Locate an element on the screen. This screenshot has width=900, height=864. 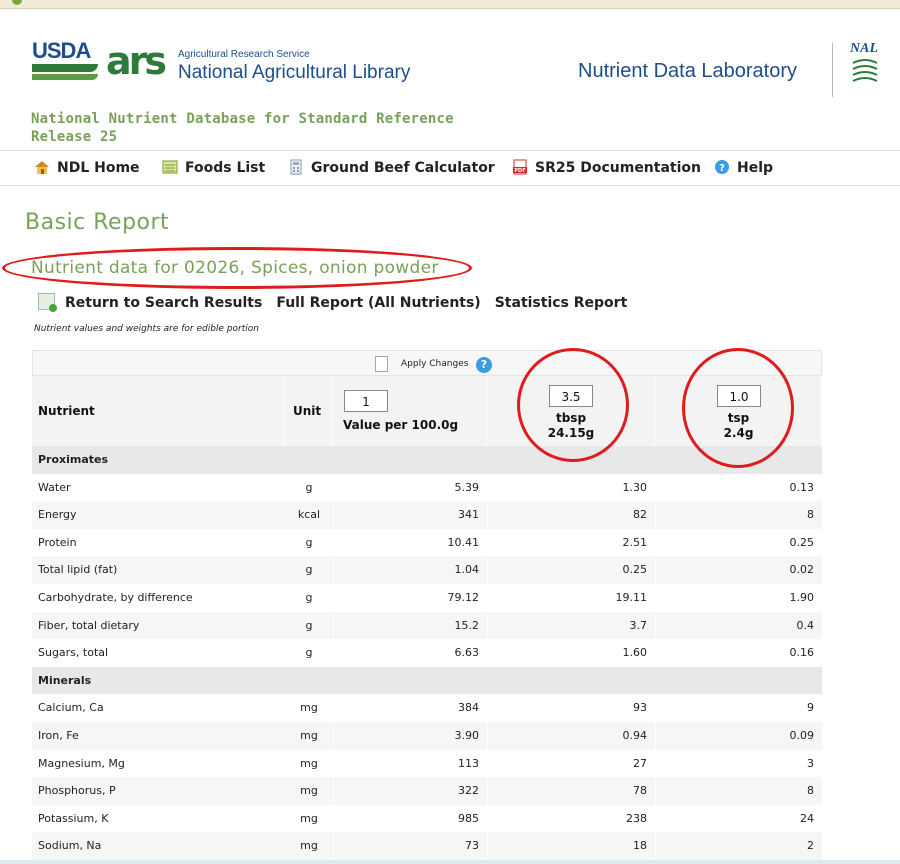
value-tsp: 0.02 is located at coordinates (738, 570).